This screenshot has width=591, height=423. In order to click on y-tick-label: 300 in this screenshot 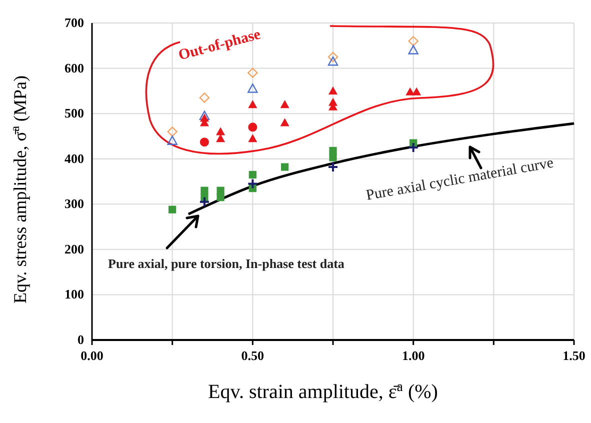, I will do `click(74, 204)`.